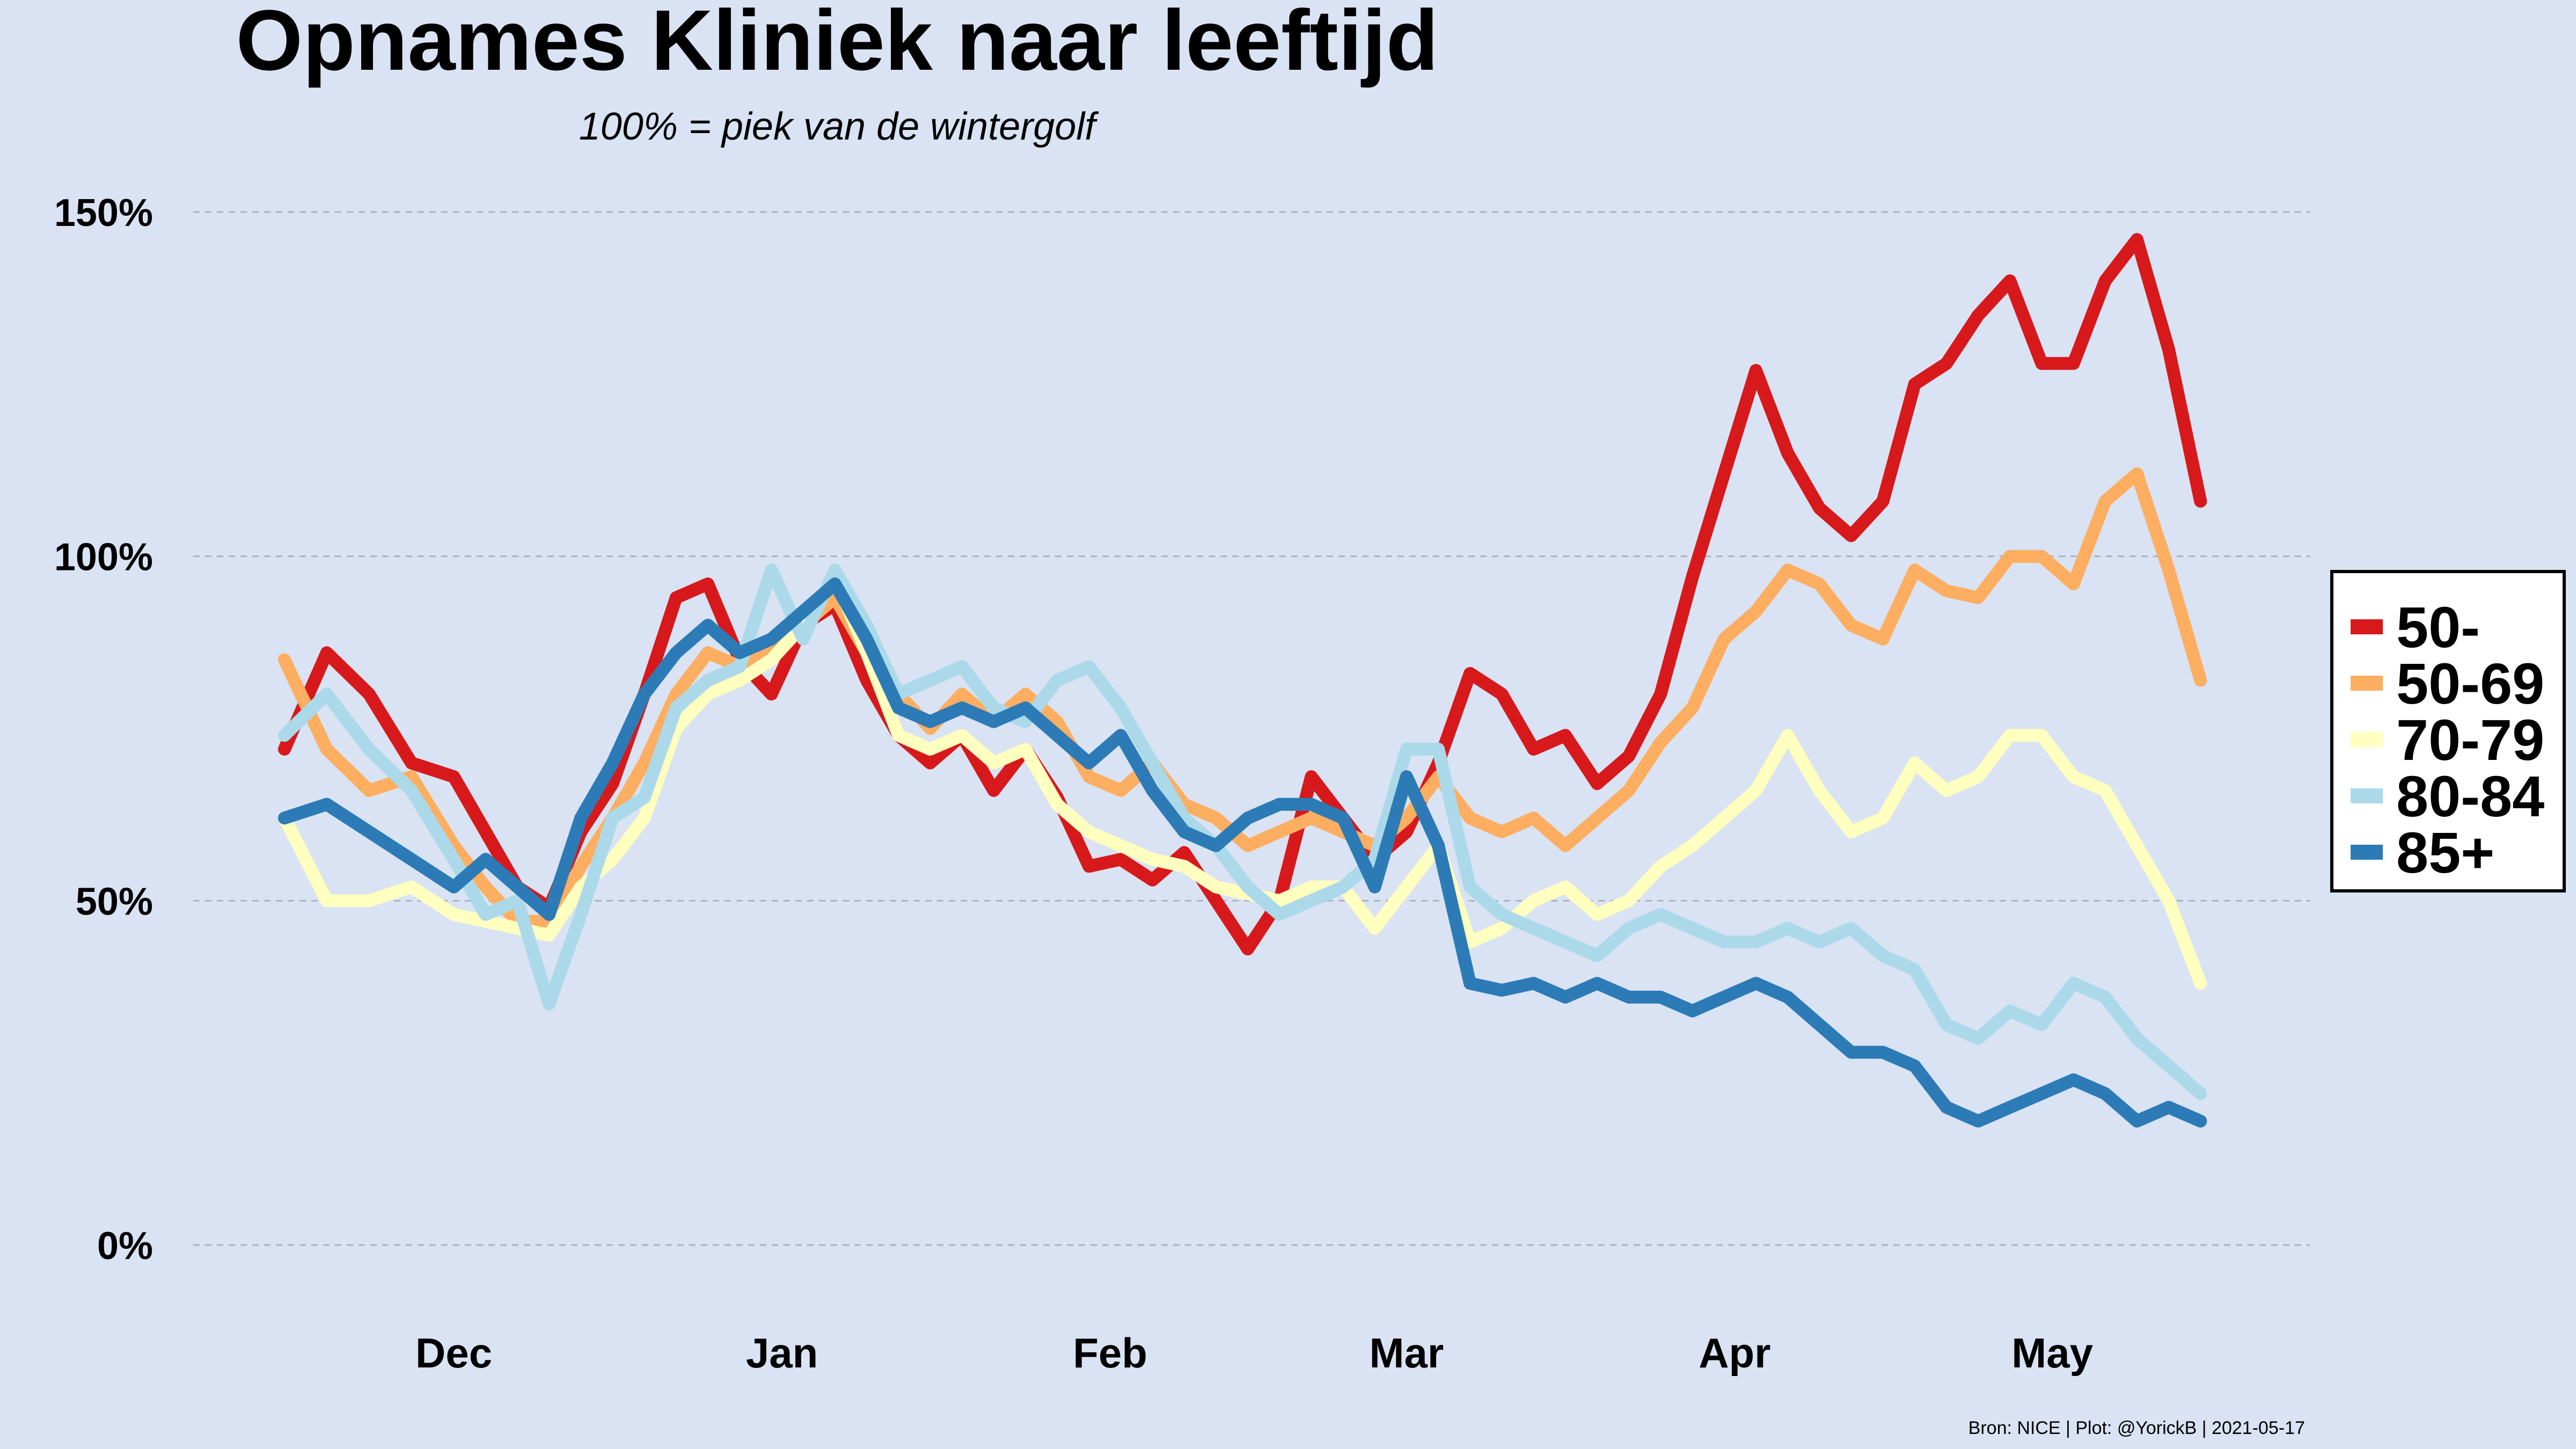 The width and height of the screenshot is (2576, 1449). What do you see at coordinates (2052, 1353) in the screenshot?
I see `x-tick-label: May` at bounding box center [2052, 1353].